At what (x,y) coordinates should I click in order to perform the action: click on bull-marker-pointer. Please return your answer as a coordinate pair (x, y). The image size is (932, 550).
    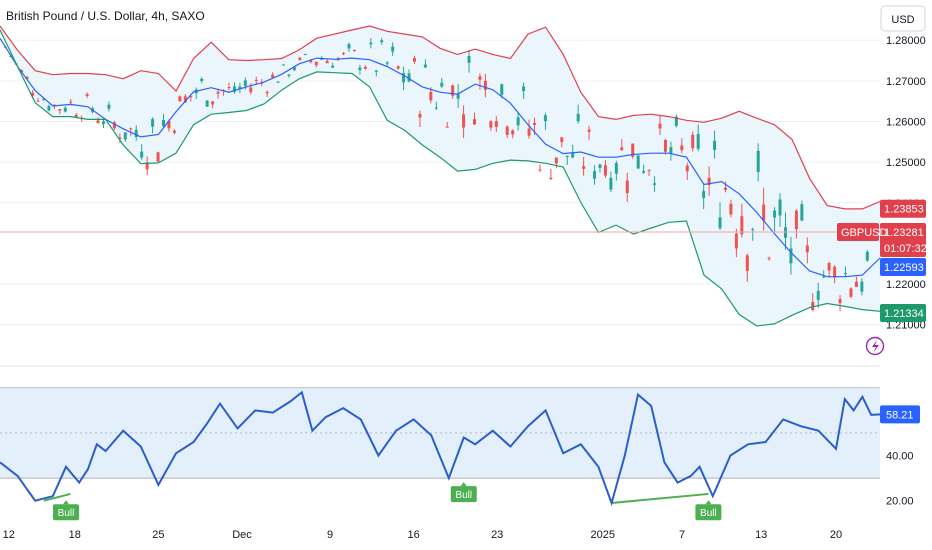
    Looking at the image, I should click on (463, 484).